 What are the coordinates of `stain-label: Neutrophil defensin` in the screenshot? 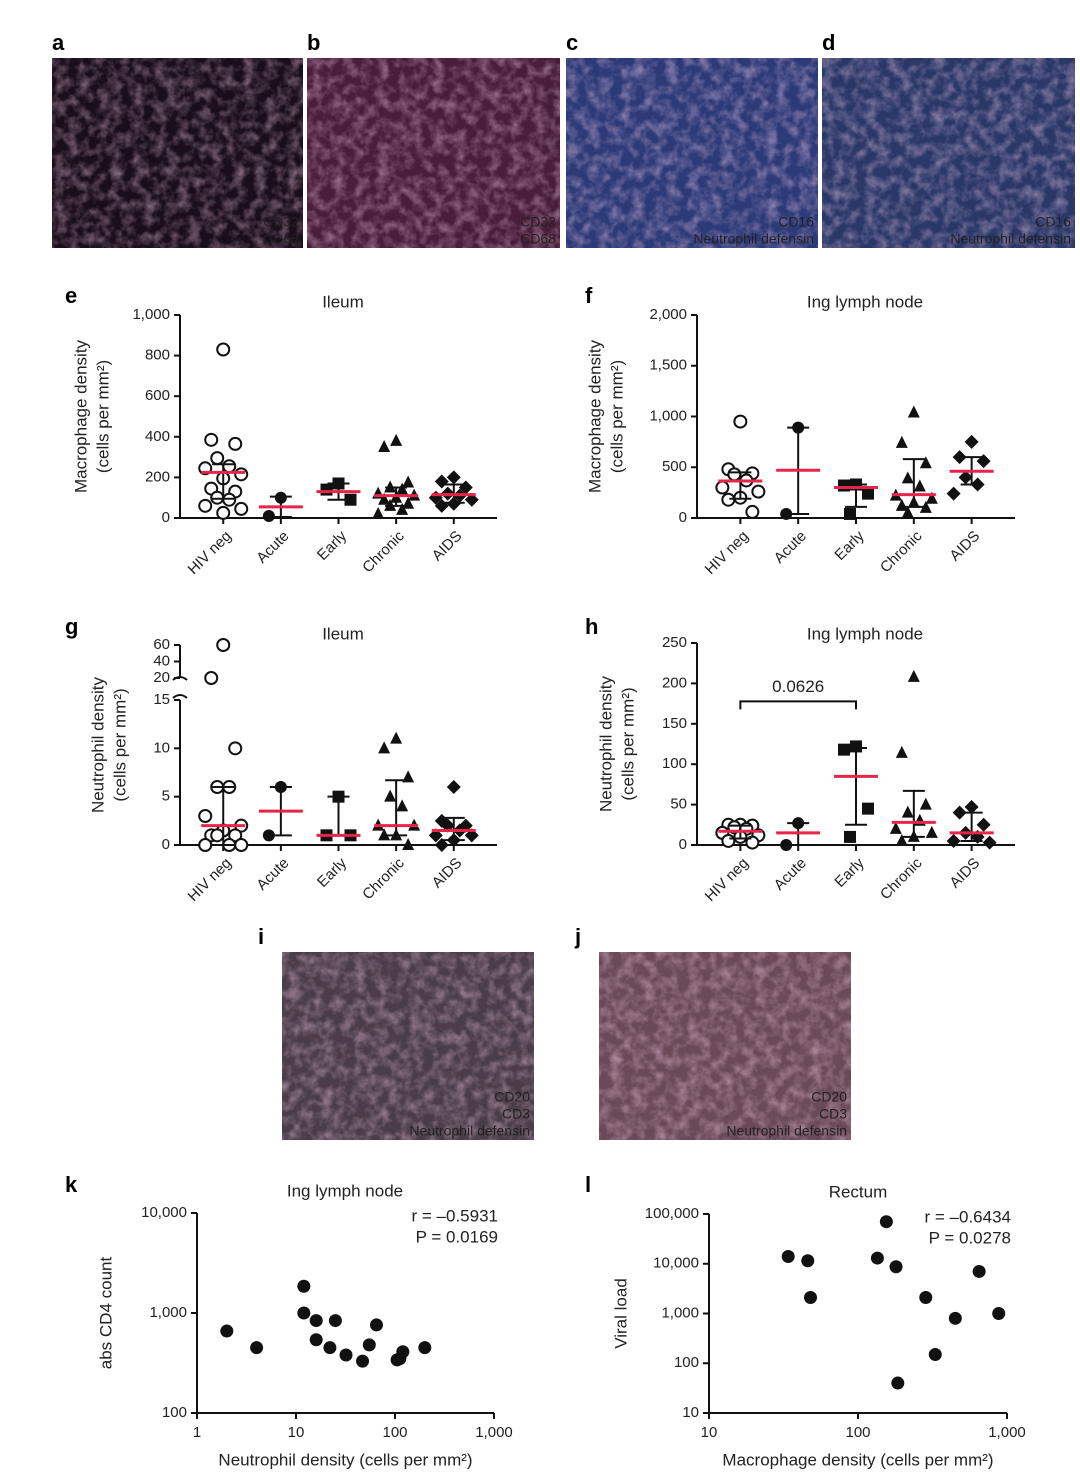 It's located at (753, 239).